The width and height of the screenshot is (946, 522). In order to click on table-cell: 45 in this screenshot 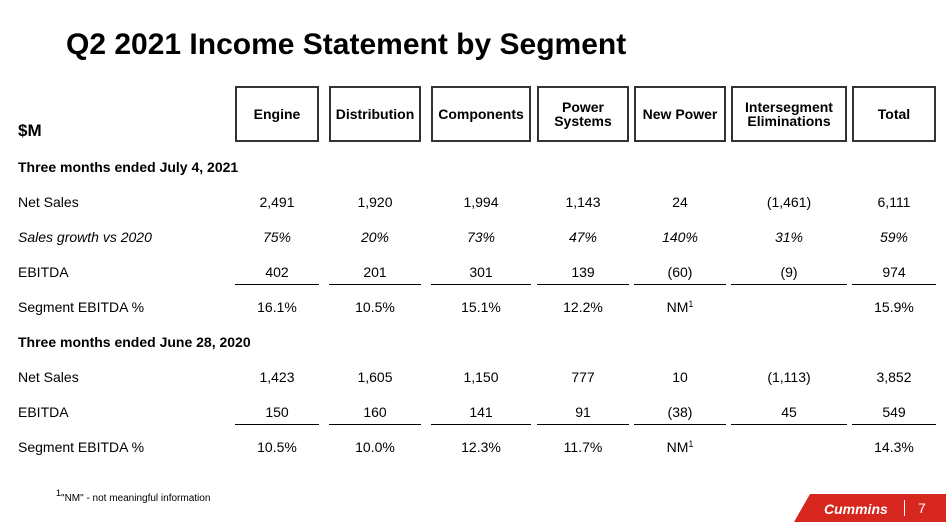, I will do `click(789, 412)`.